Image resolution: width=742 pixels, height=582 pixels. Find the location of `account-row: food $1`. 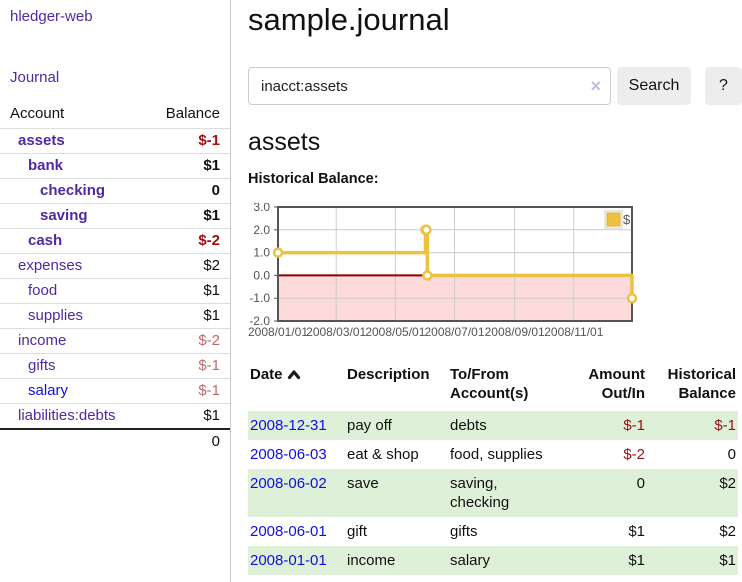

account-row: food $1 is located at coordinates (115, 291).